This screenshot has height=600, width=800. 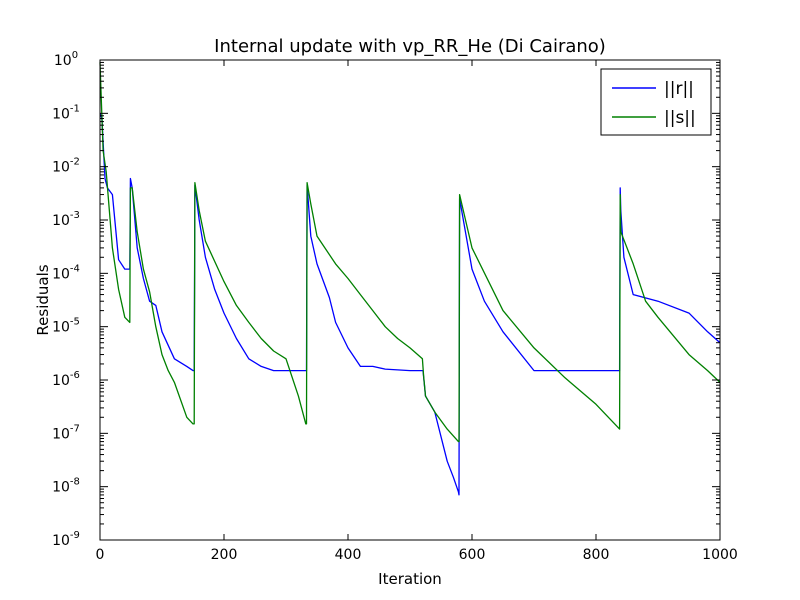 I want to click on y-tick-label: 10⁻⁴, so click(x=66, y=272).